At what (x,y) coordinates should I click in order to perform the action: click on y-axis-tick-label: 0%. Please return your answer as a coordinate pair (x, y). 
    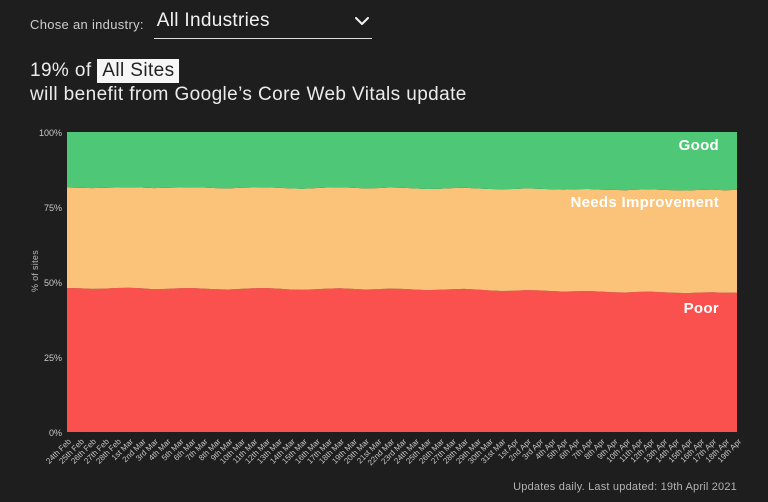
    Looking at the image, I should click on (55, 433).